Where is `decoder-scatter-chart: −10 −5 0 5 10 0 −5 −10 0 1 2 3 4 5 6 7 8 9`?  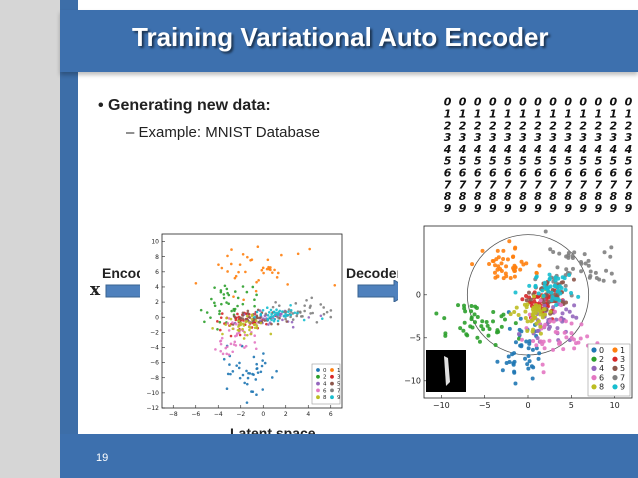 decoder-scatter-chart: −10 −5 0 5 10 0 −5 −10 0 1 2 3 4 5 6 7 8 9 is located at coordinates (518, 317).